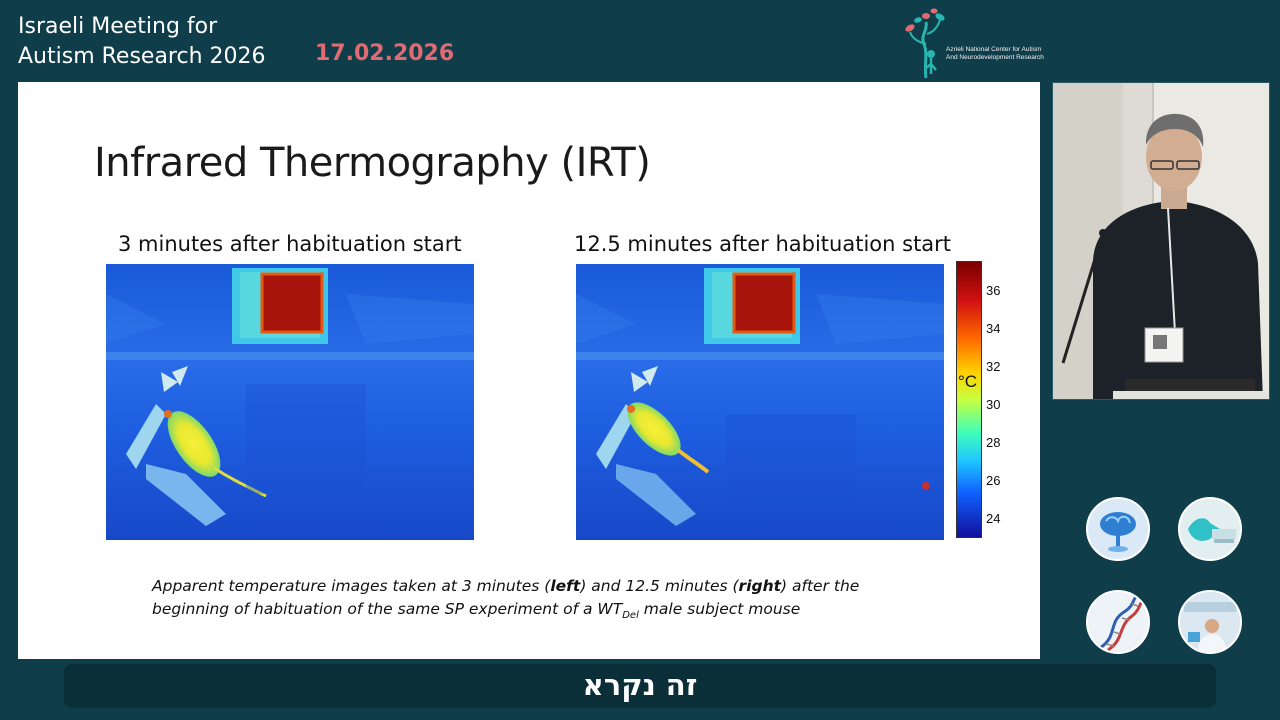 Image resolution: width=1280 pixels, height=720 pixels. I want to click on lab-worker-icon, so click(1210, 622).